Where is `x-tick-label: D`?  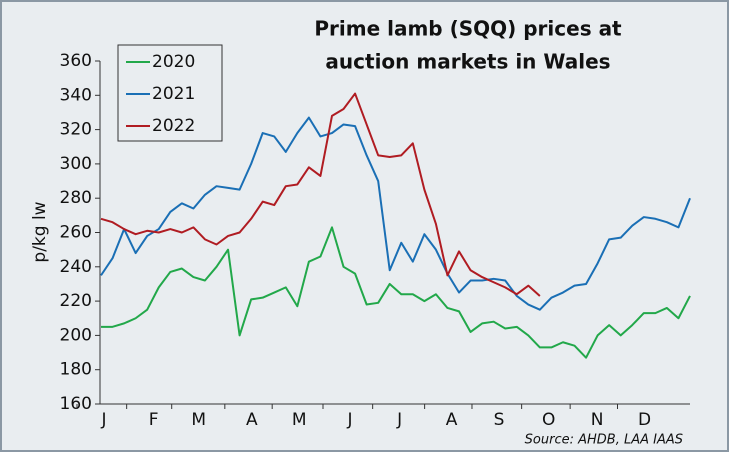 x-tick-label: D is located at coordinates (644, 420).